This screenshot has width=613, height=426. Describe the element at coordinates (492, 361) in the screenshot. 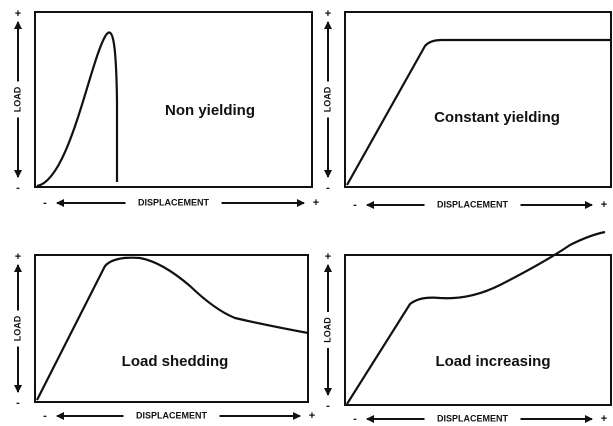

I see `panel-label: Load increasing` at that location.